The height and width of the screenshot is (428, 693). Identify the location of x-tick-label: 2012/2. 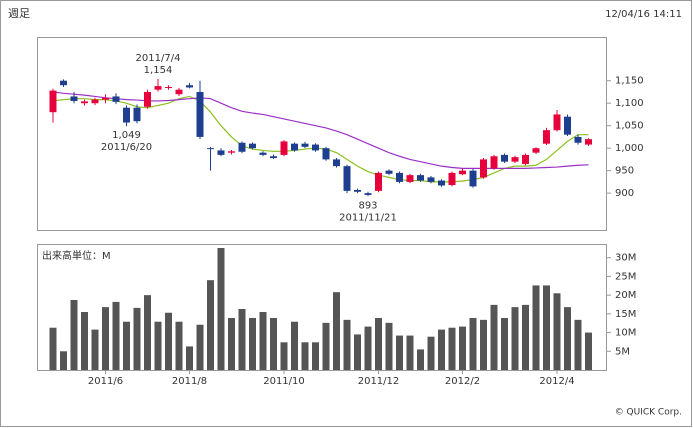
(462, 381).